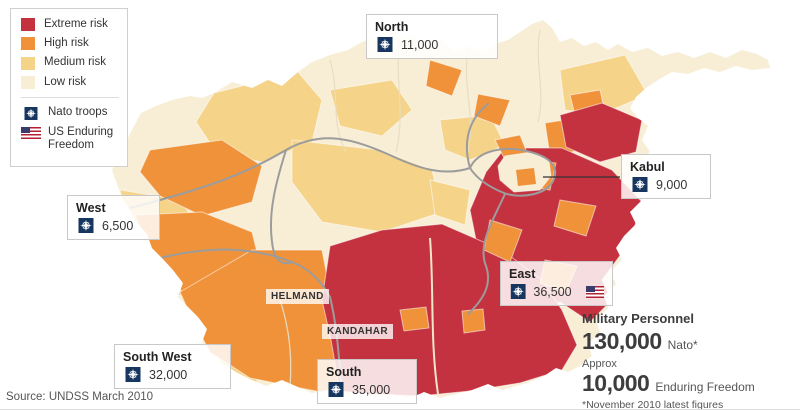  I want to click on region-name: West, so click(91, 208).